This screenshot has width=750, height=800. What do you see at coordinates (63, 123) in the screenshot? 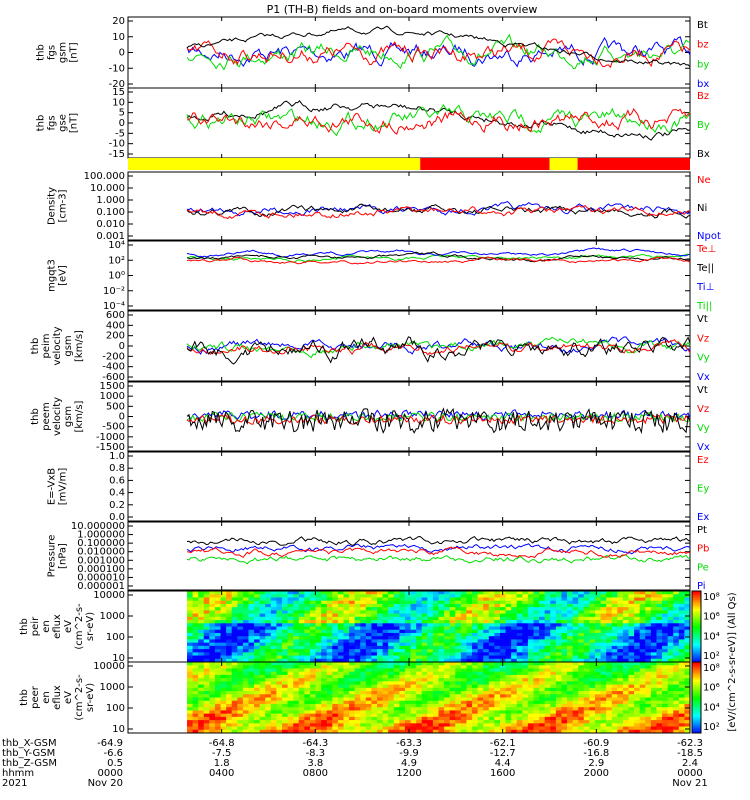
I see `y-axis-label: gse` at bounding box center [63, 123].